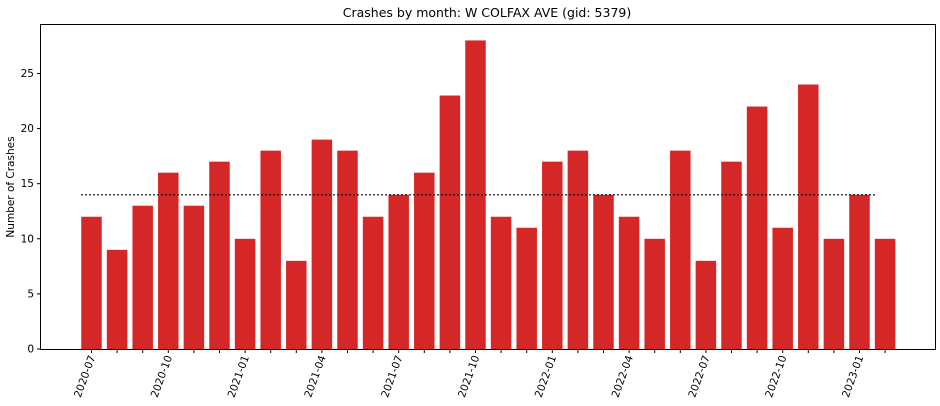  Describe the element at coordinates (162, 376) in the screenshot. I see `x-tick-label-2020-10: 2020-10` at that location.